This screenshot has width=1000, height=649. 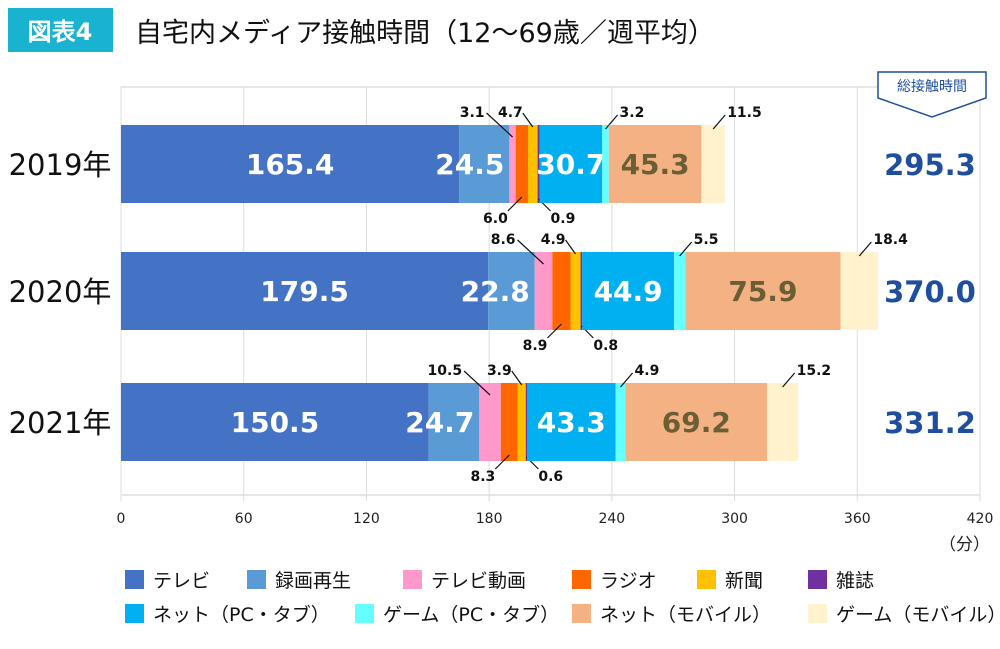 I want to click on value-label: 75.9, so click(x=762, y=291).